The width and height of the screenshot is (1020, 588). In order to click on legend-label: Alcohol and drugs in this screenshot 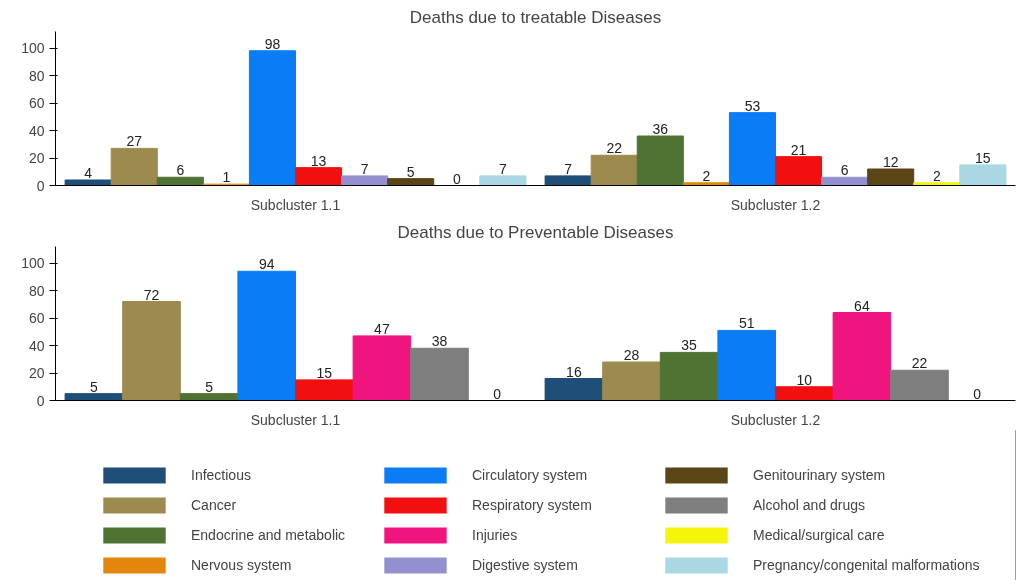, I will do `click(810, 505)`.